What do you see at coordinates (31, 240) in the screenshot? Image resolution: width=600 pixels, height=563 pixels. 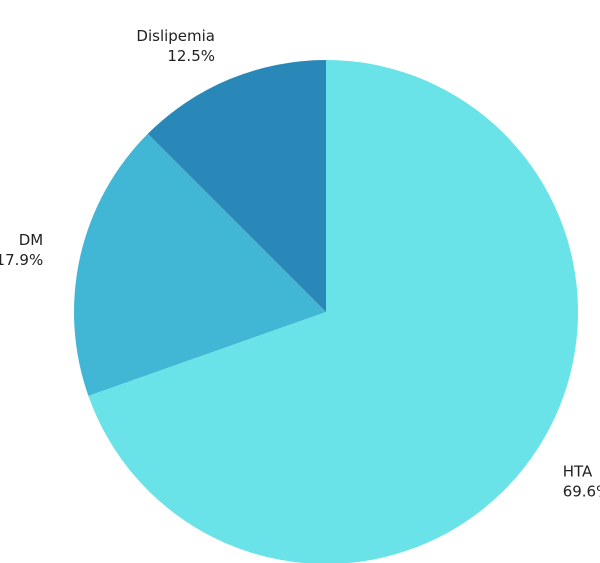 I see `slice-label-dm: DM` at bounding box center [31, 240].